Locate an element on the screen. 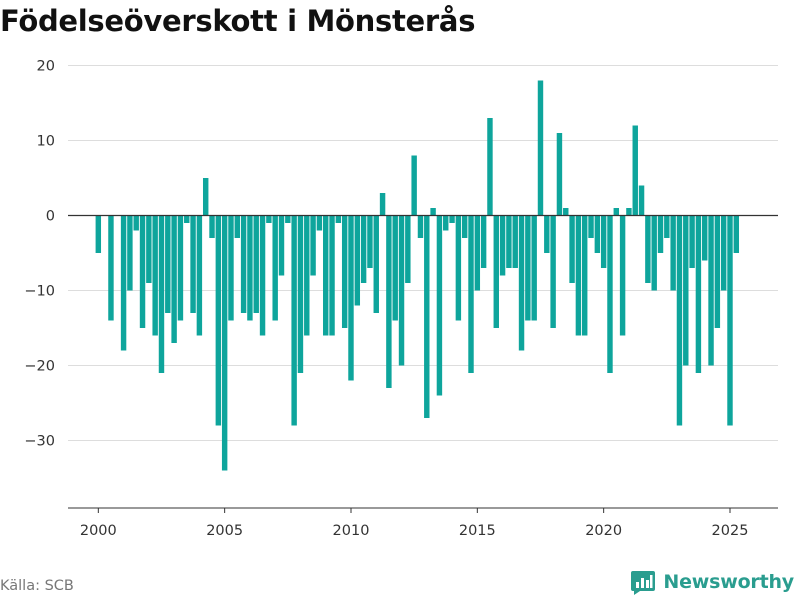 The width and height of the screenshot is (800, 600). brand-logo-block: Newsworthy is located at coordinates (712, 582).